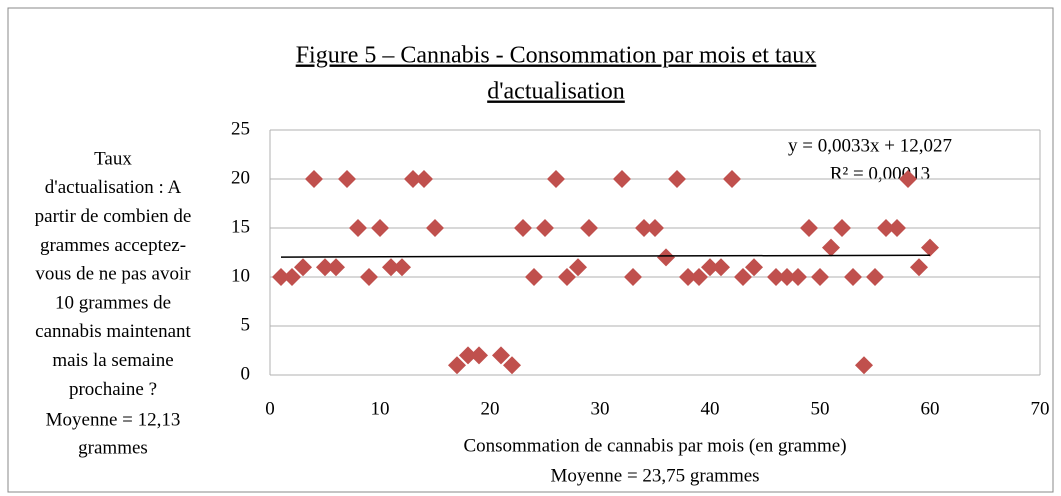  I want to click on x-axis-note: Moyenne = 23,75 grammes, so click(654, 475).